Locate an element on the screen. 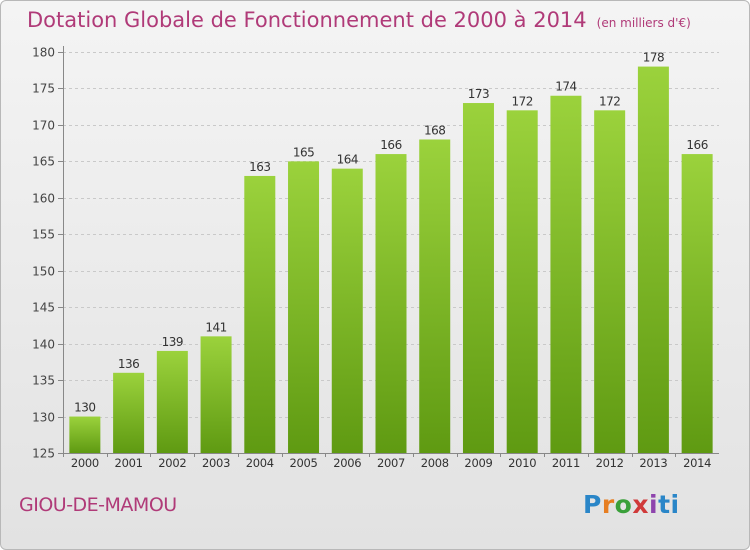 The width and height of the screenshot is (750, 550). logo-letter: o is located at coordinates (623, 504).